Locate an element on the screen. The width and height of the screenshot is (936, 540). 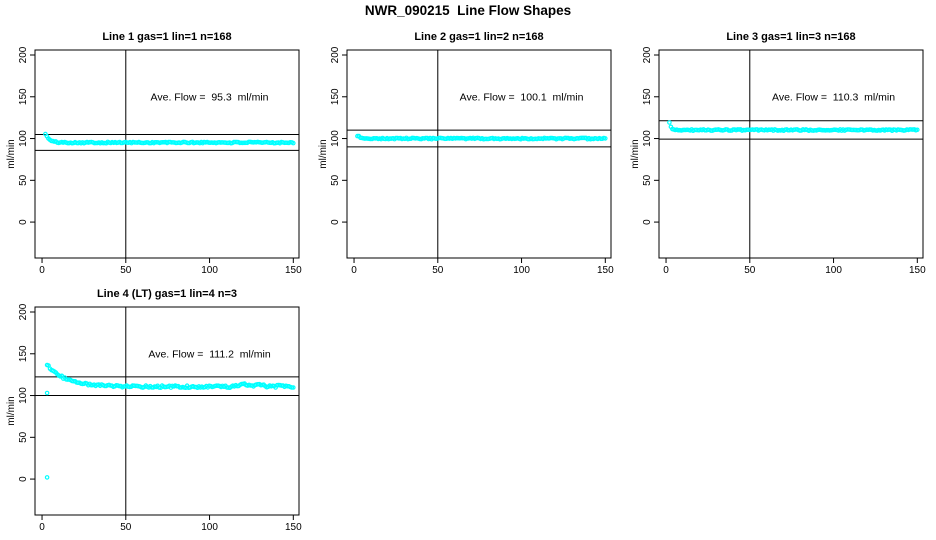
subplot-title: Line 3 gas=1 lin=3 n=168 is located at coordinates (790, 37).